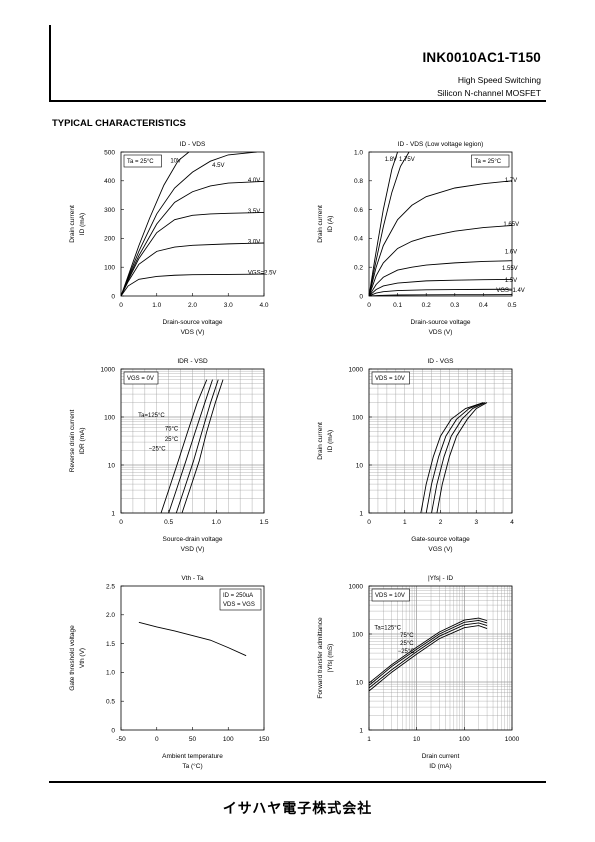 The width and height of the screenshot is (595, 842). I want to click on series-label: 1.75V, so click(407, 160).